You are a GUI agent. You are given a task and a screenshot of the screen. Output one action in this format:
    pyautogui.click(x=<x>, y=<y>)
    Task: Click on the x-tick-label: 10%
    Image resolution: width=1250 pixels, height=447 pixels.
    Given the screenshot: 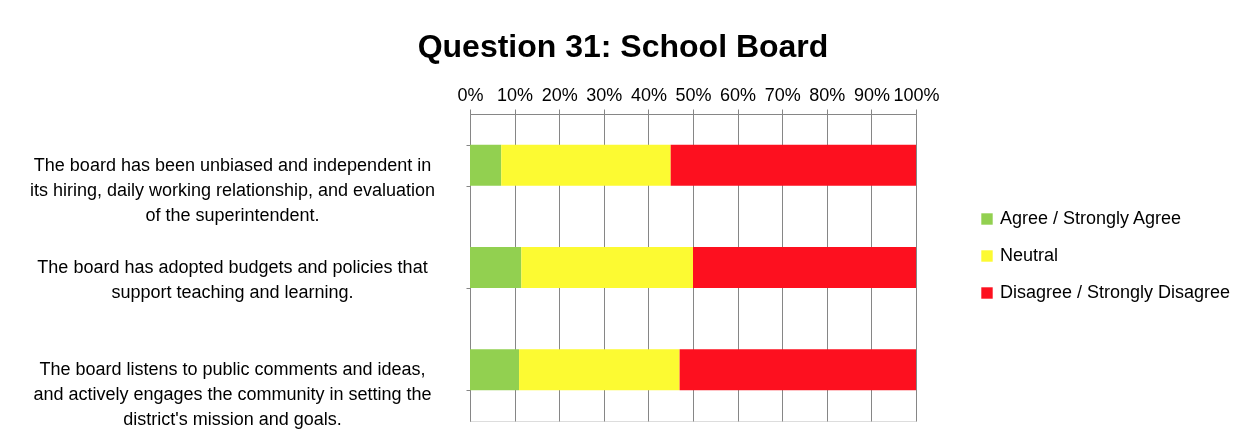 What is the action you would take?
    pyautogui.click(x=515, y=94)
    